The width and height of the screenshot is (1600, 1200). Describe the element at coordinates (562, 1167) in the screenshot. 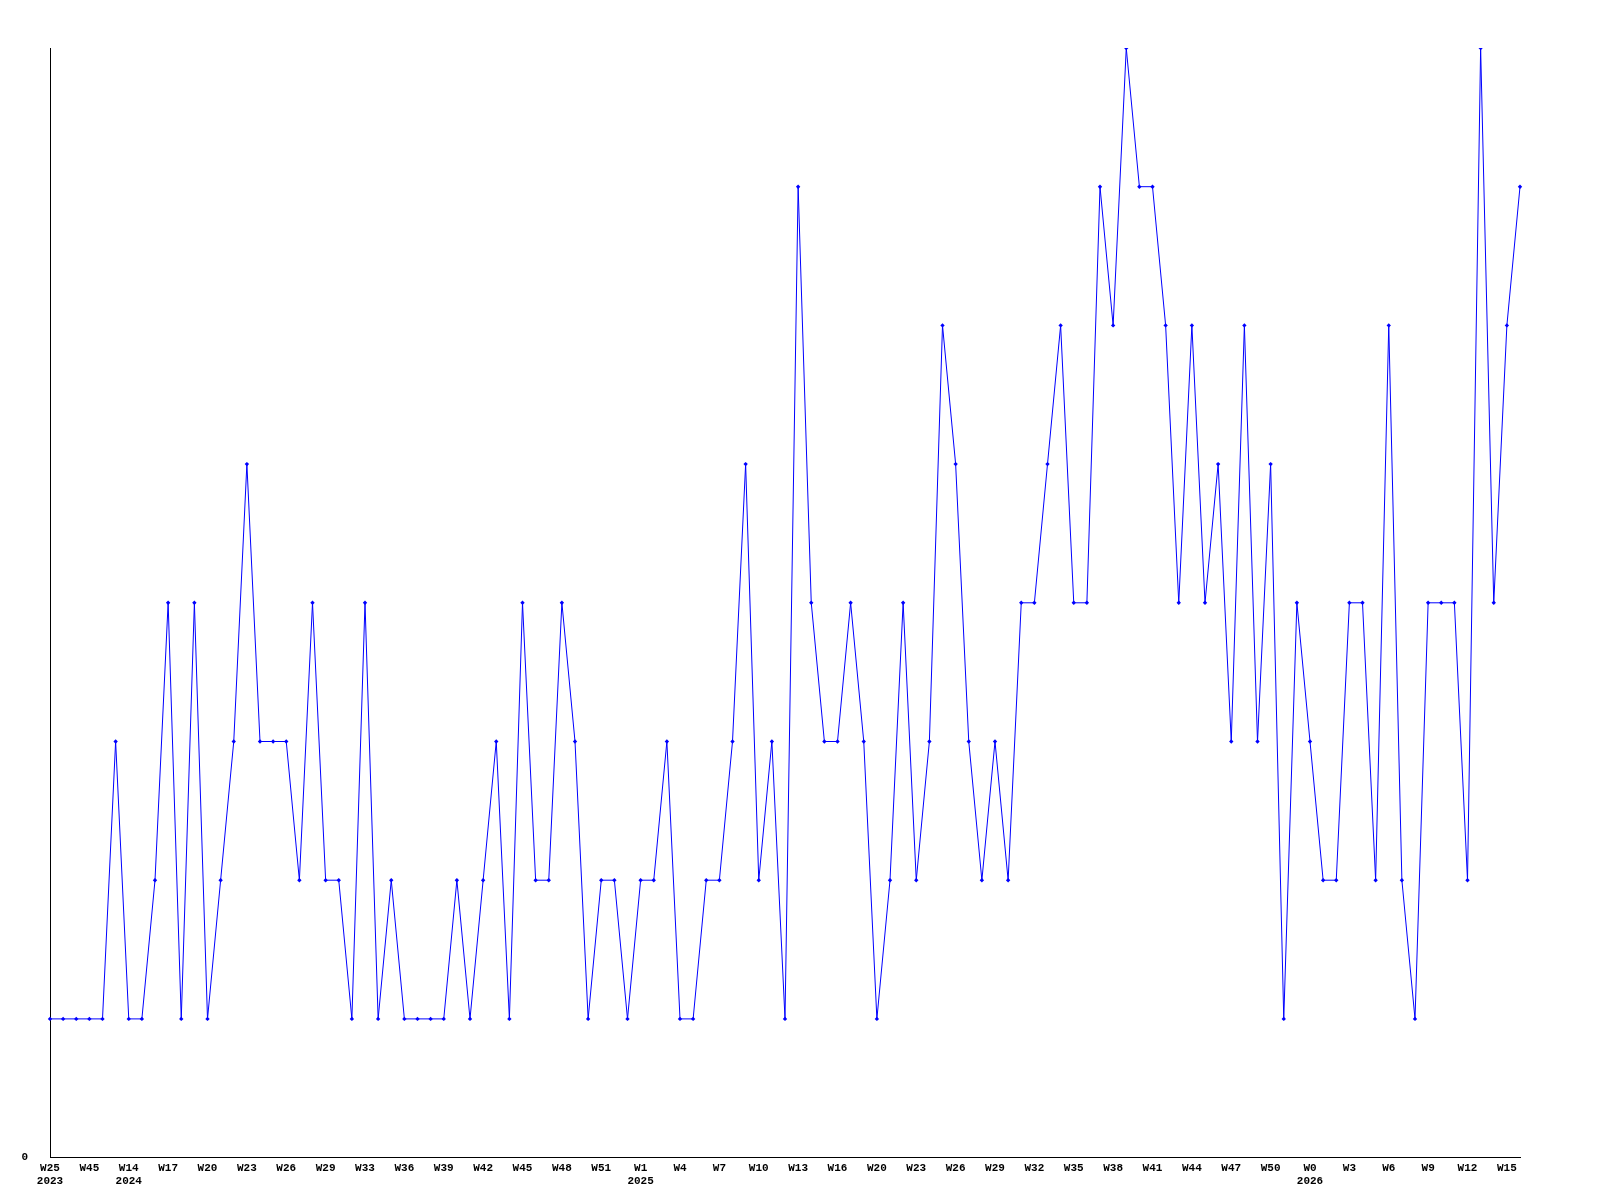

I see `x-tick-label: W48` at that location.